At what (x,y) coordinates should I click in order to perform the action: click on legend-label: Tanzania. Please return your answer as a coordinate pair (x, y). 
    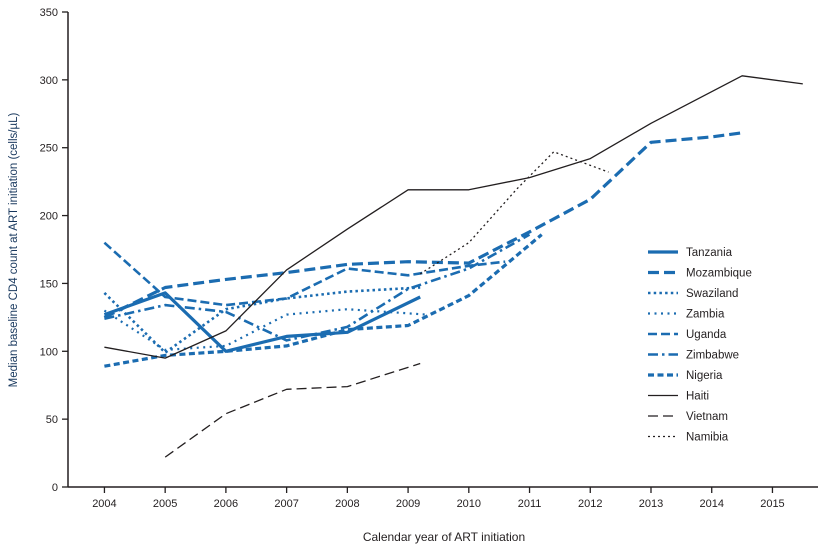
    Looking at the image, I should click on (709, 253).